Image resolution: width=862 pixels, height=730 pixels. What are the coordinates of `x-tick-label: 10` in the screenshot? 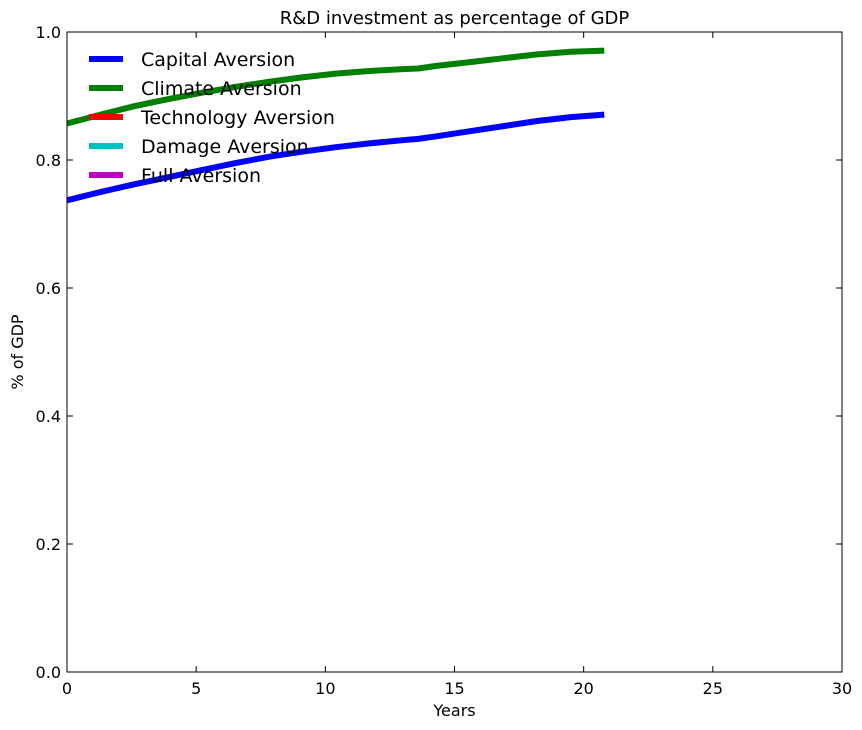 It's located at (325, 688).